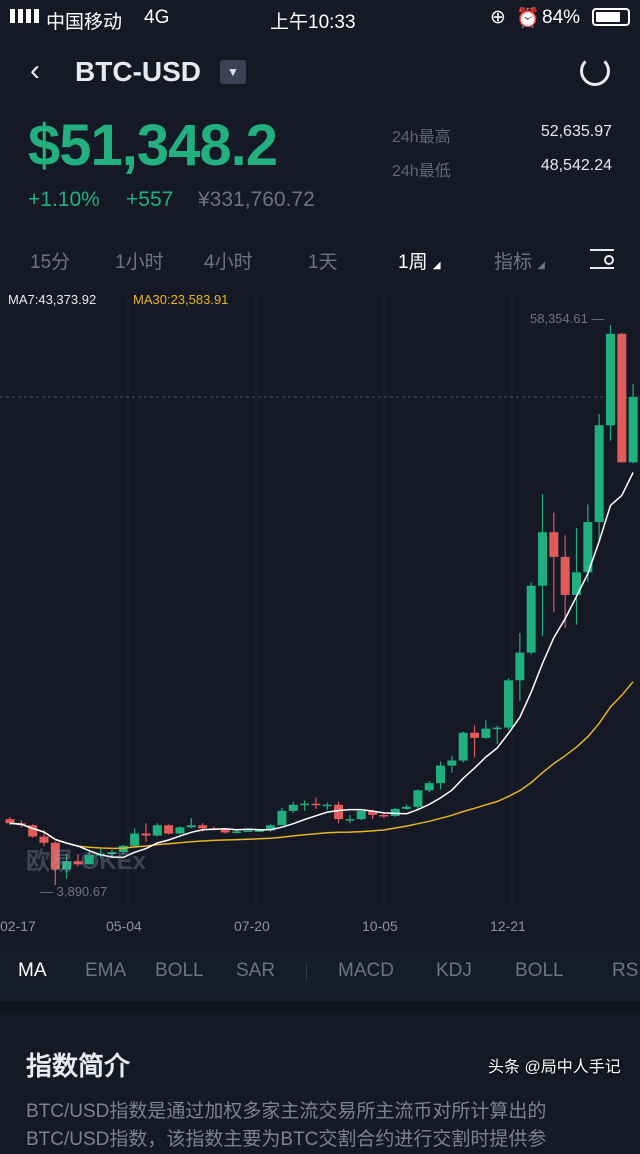 The width and height of the screenshot is (640, 1154). I want to click on change-percent: +1.10%, so click(64, 199).